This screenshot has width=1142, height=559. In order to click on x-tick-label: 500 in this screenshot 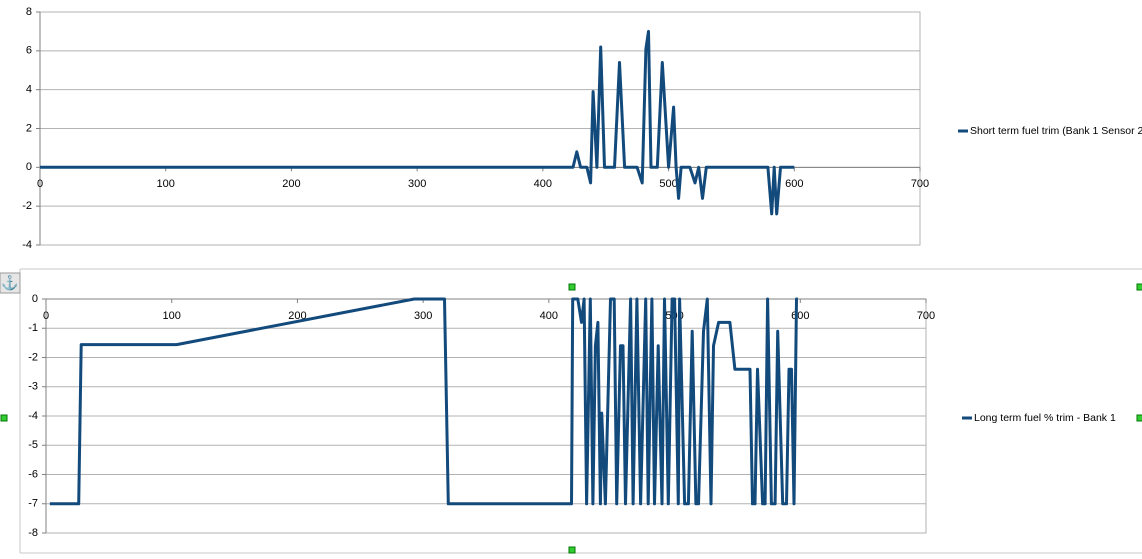, I will do `click(668, 184)`.